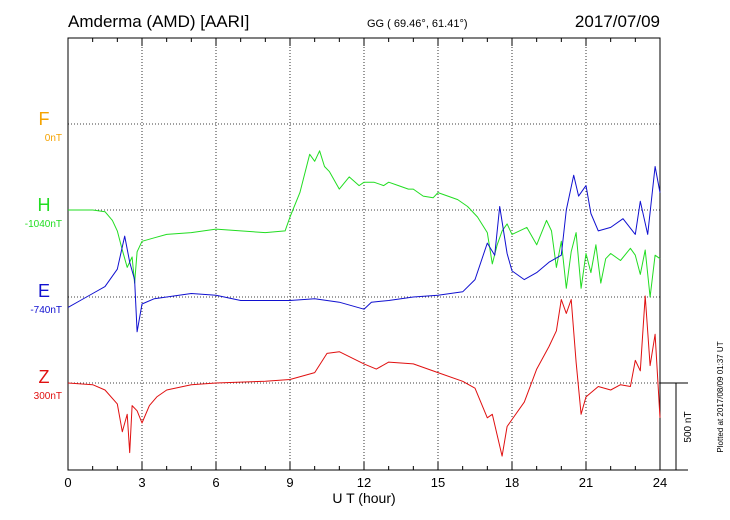 This screenshot has height=520, width=730. What do you see at coordinates (720, 396) in the screenshot?
I see `plotted-at-note: Plotted at 2017/08/09 01:37 UT` at bounding box center [720, 396].